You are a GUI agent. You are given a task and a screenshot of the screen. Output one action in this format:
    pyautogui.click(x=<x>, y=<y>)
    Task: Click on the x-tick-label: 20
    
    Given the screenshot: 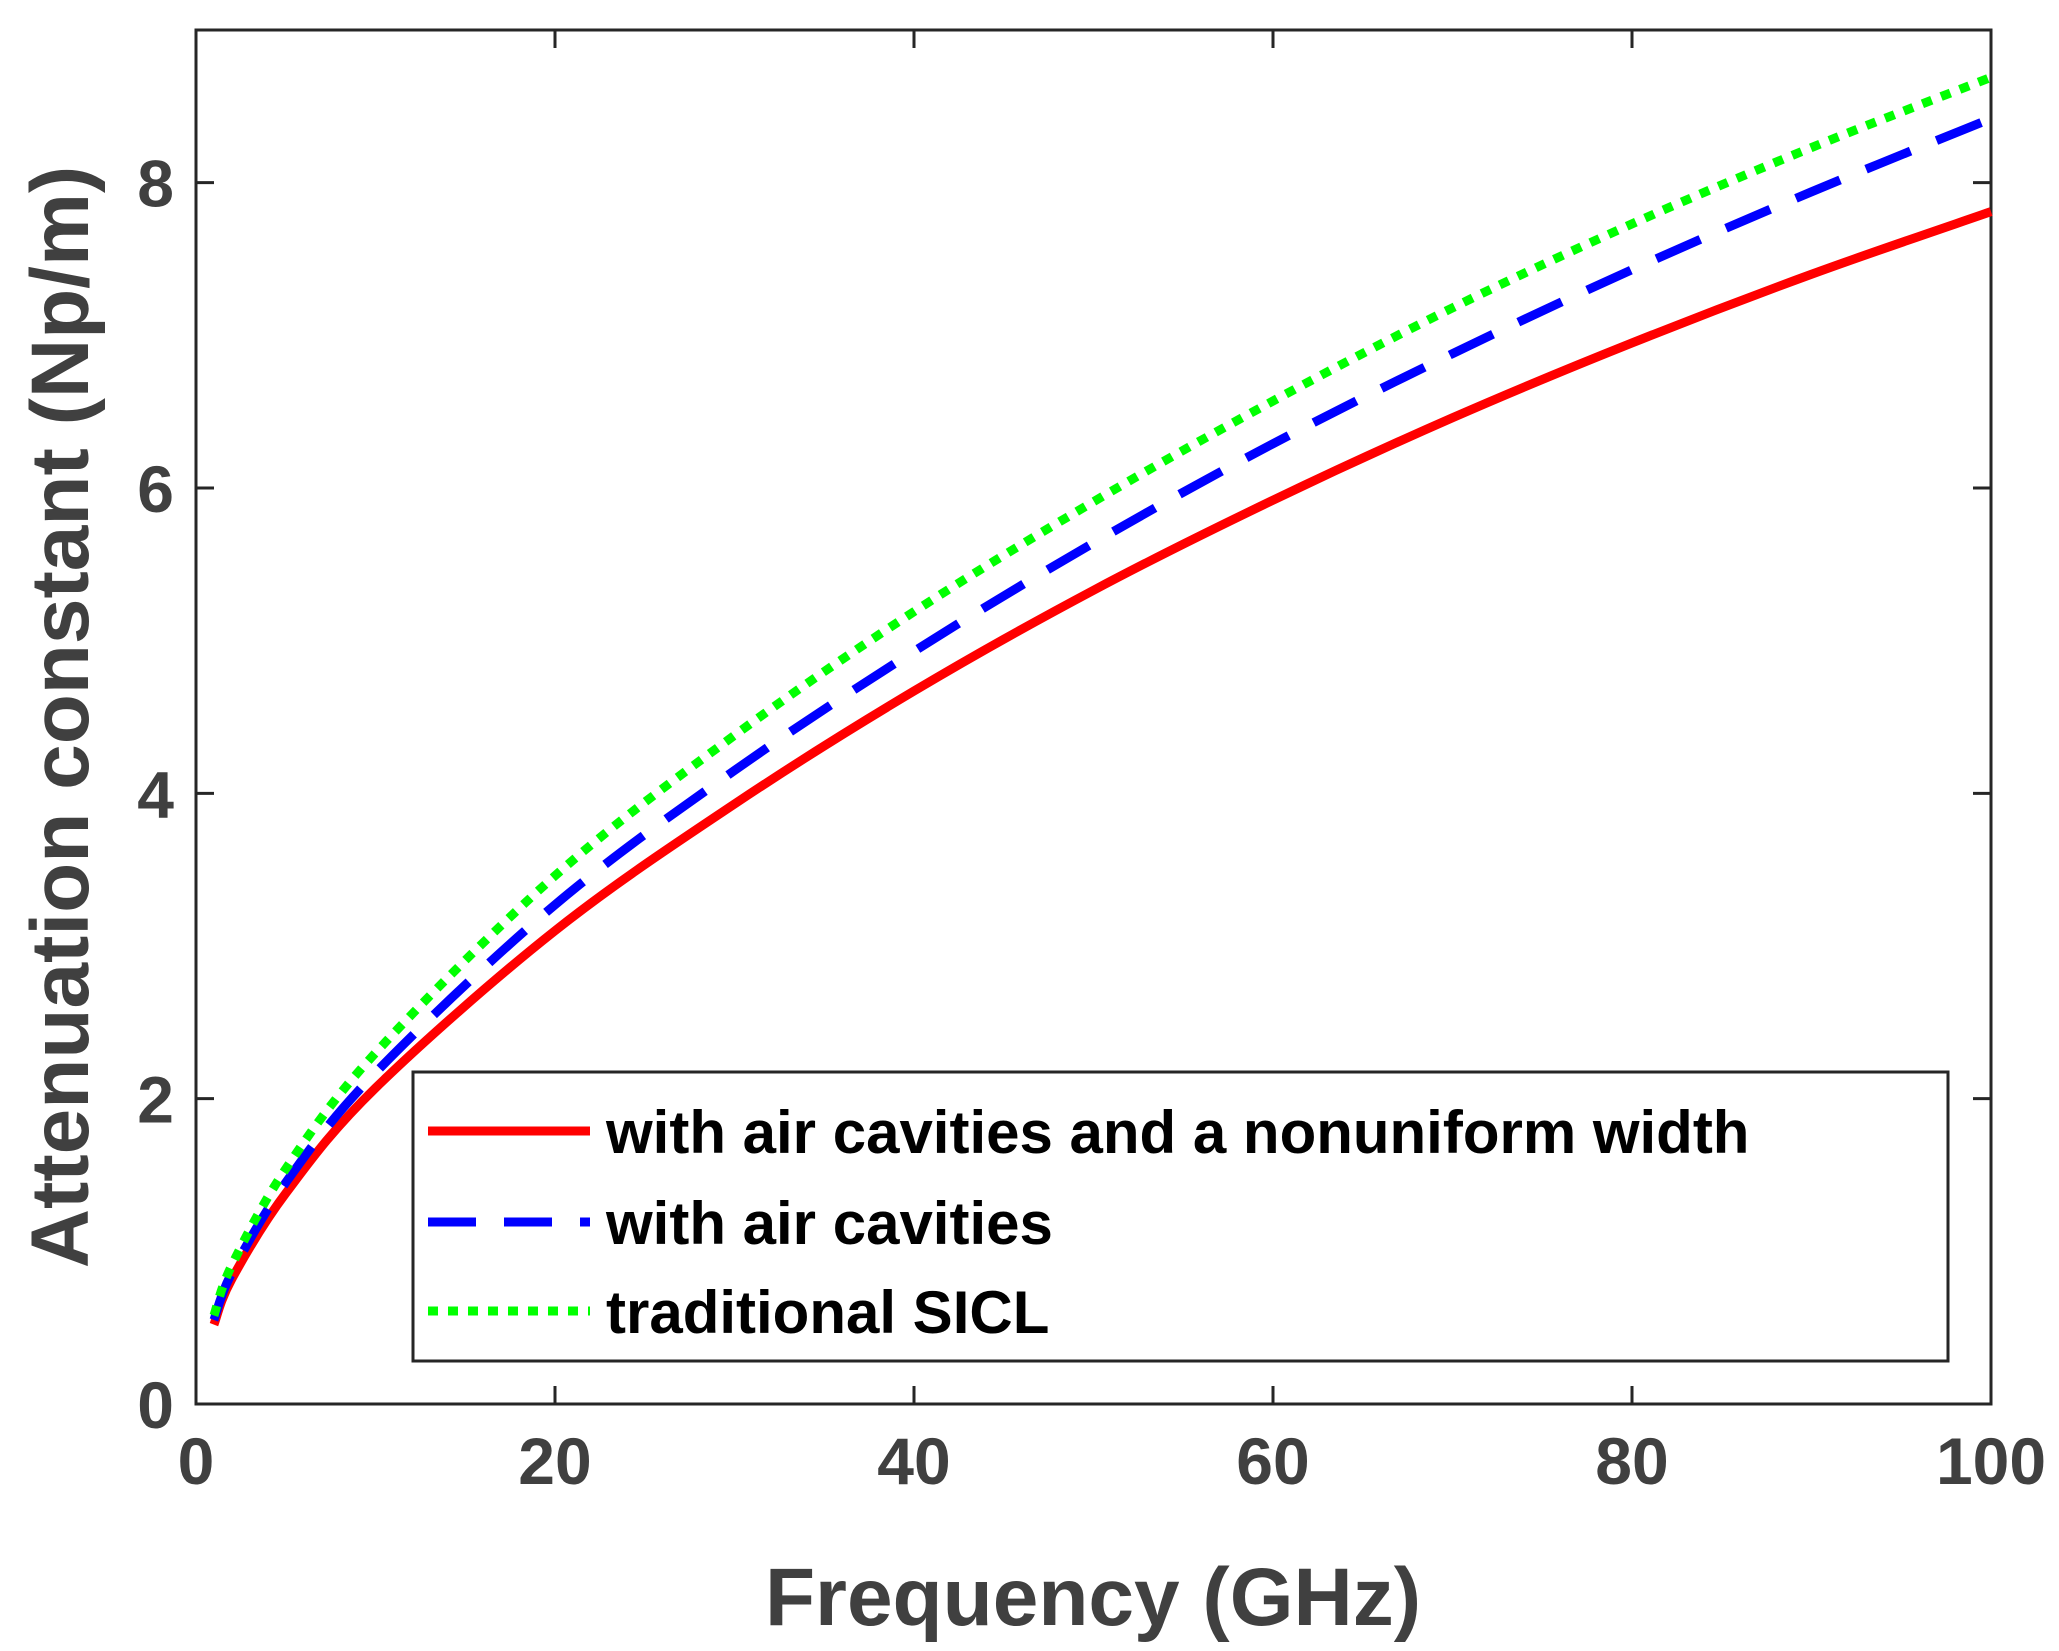 What is the action you would take?
    pyautogui.click(x=554, y=1461)
    